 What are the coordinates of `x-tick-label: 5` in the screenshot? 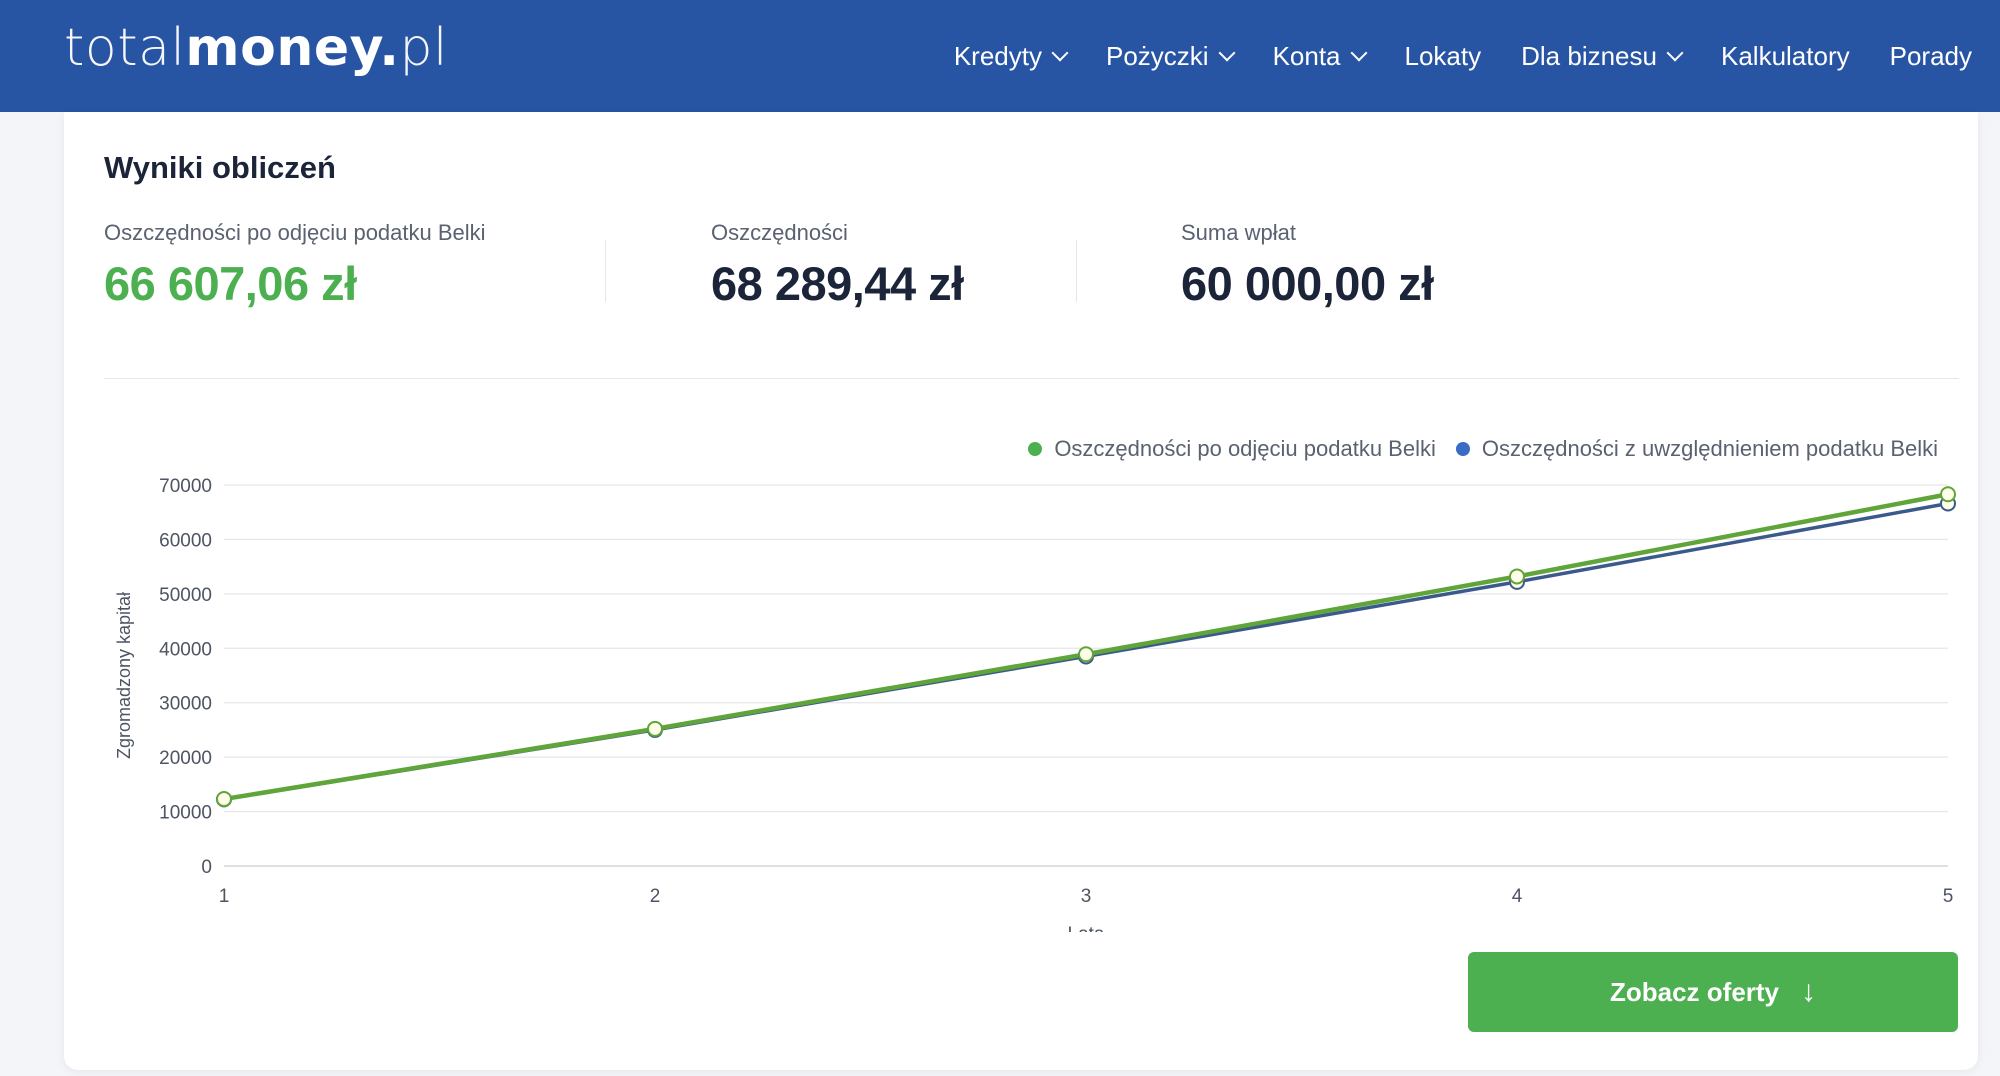 It's located at (1948, 896).